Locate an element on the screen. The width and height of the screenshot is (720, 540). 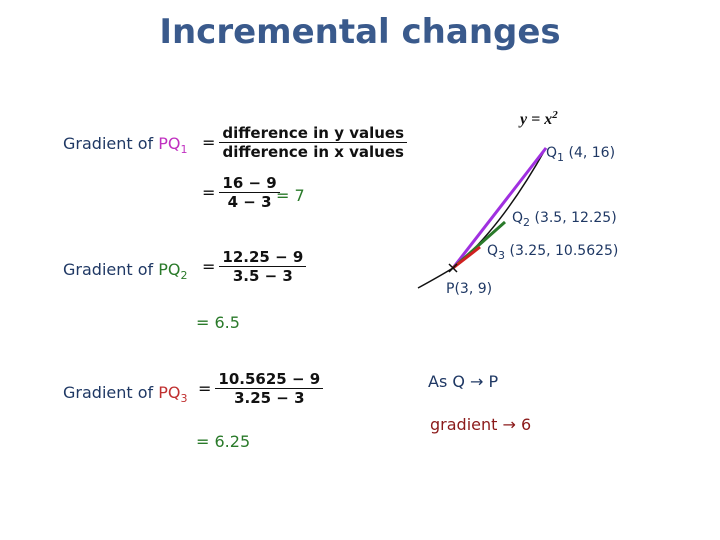
text: 16 − 9 is located at coordinates (249, 183).